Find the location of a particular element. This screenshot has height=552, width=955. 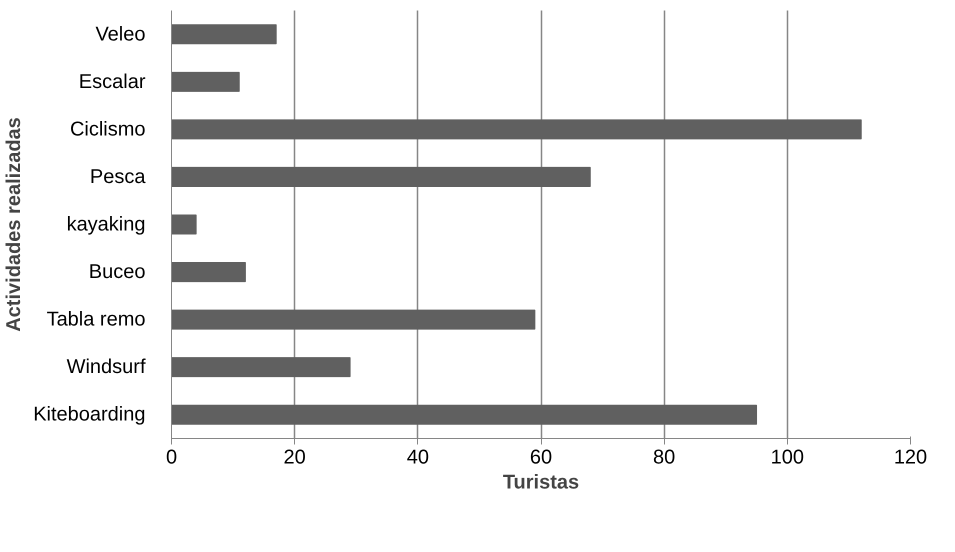

x-tick-label: 120 is located at coordinates (911, 457).